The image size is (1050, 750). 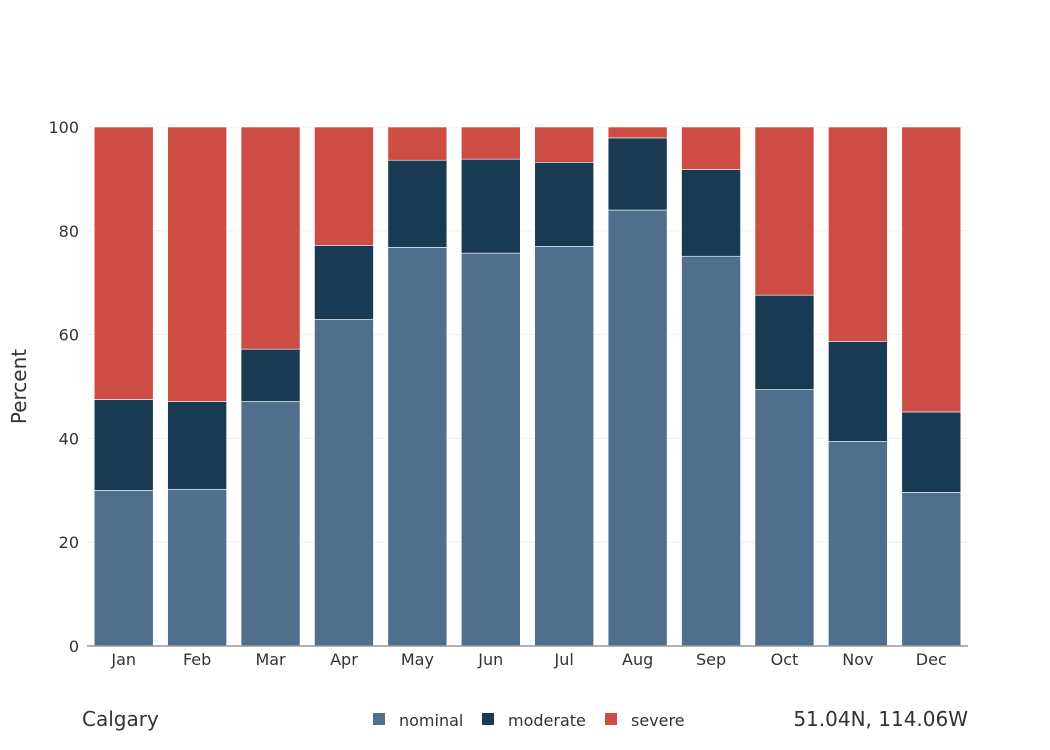 I want to click on y-axis-title: Percent, so click(x=19, y=386).